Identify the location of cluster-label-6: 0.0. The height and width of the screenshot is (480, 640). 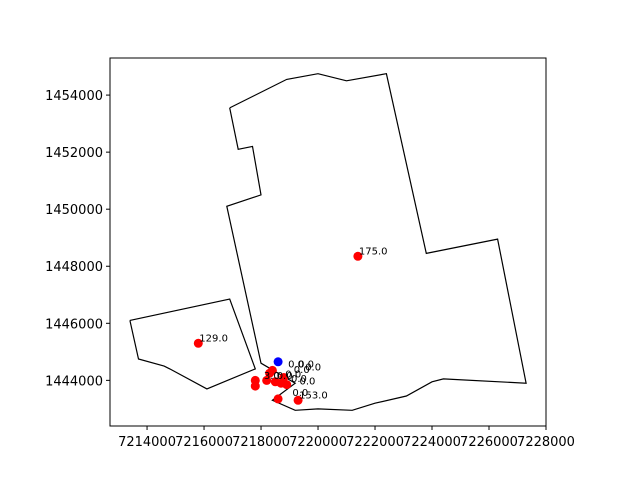
(285, 376).